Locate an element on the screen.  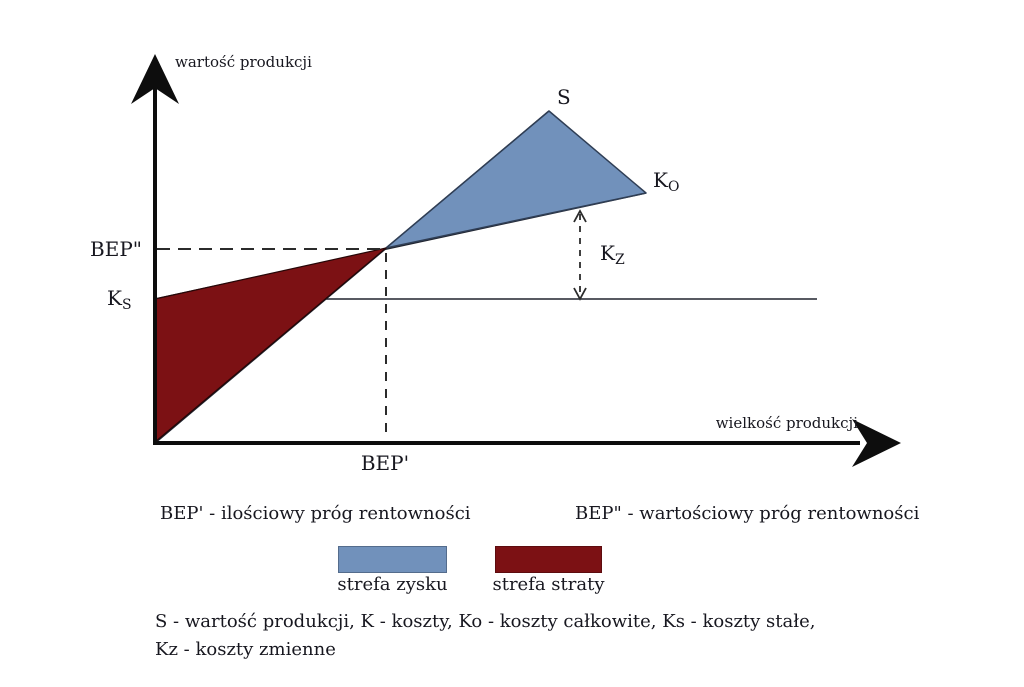
total-cost-line-label: KO is located at coordinates (666, 182).